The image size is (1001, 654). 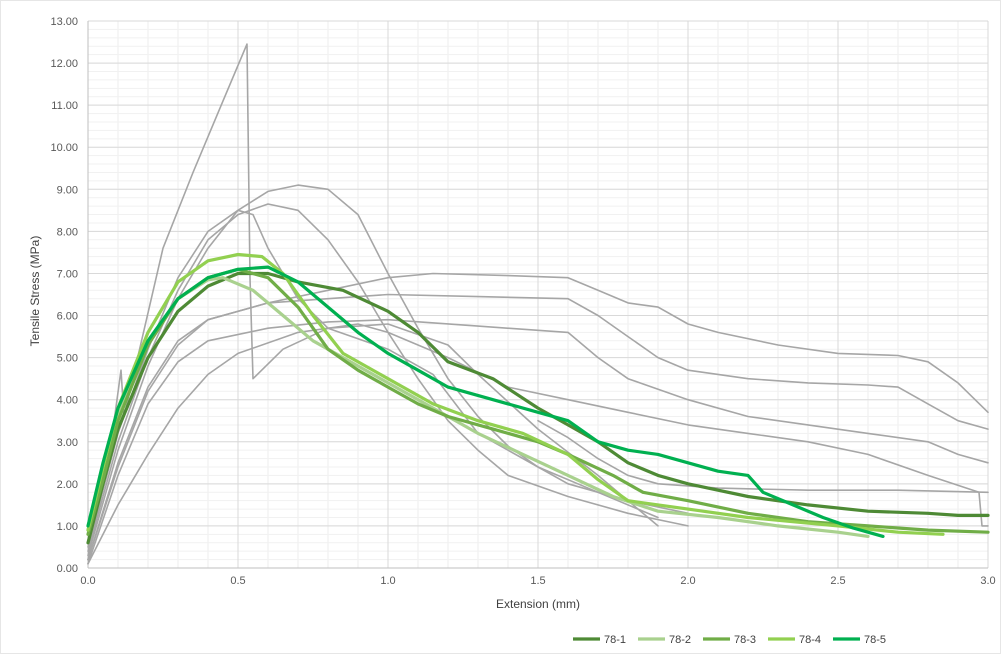 I want to click on y-tick-label: 3.00, so click(x=67, y=443).